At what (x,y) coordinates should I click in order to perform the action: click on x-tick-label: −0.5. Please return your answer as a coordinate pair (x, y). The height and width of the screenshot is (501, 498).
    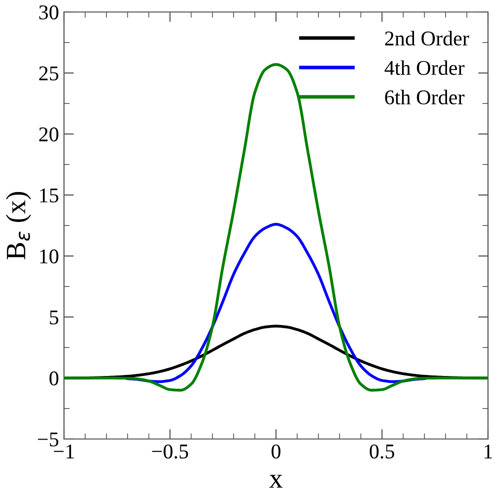
    Looking at the image, I should click on (170, 451).